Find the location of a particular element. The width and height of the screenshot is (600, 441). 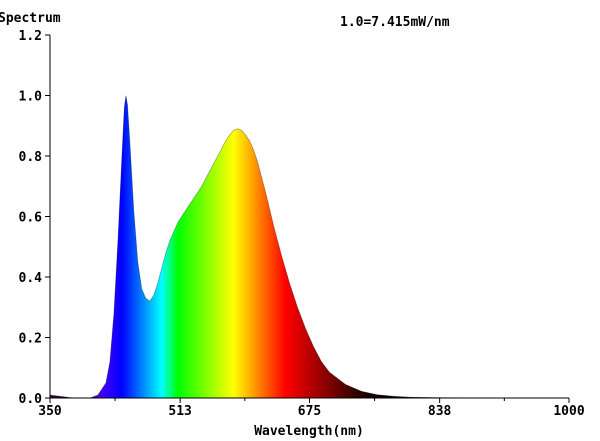

chart-title: Spectrum is located at coordinates (30, 18).